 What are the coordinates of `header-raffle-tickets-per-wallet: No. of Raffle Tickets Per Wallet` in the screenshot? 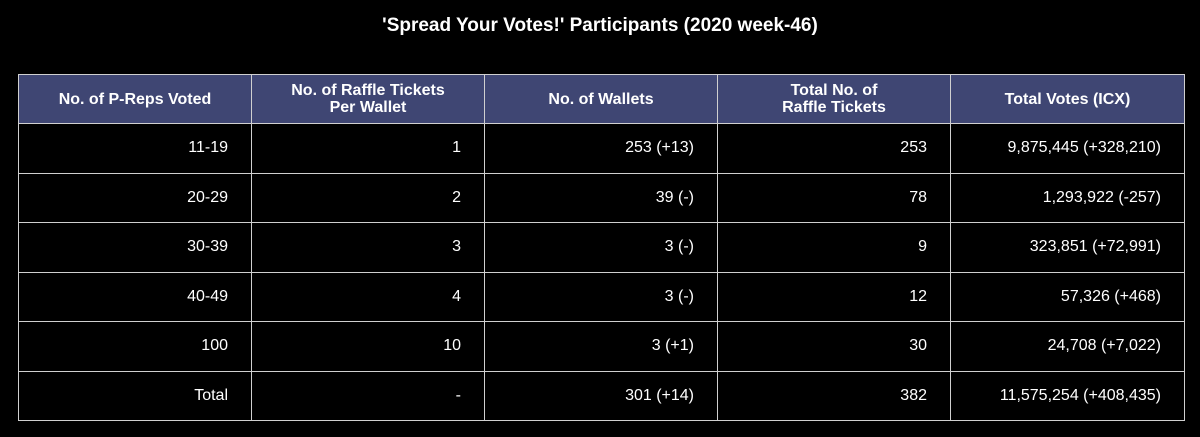 It's located at (368, 99).